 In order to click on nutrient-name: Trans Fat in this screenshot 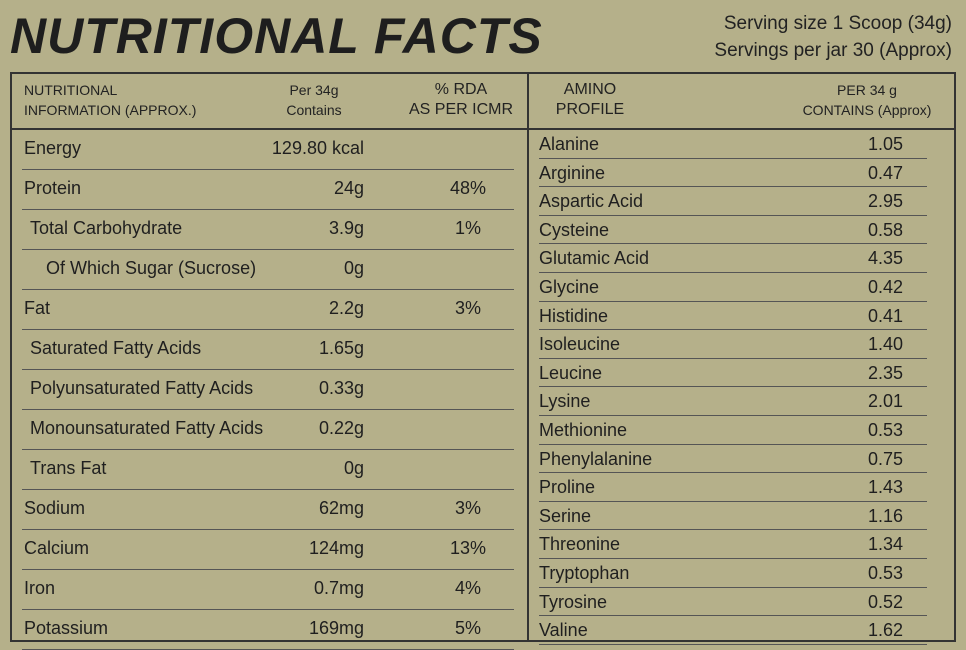, I will do `click(68, 468)`.